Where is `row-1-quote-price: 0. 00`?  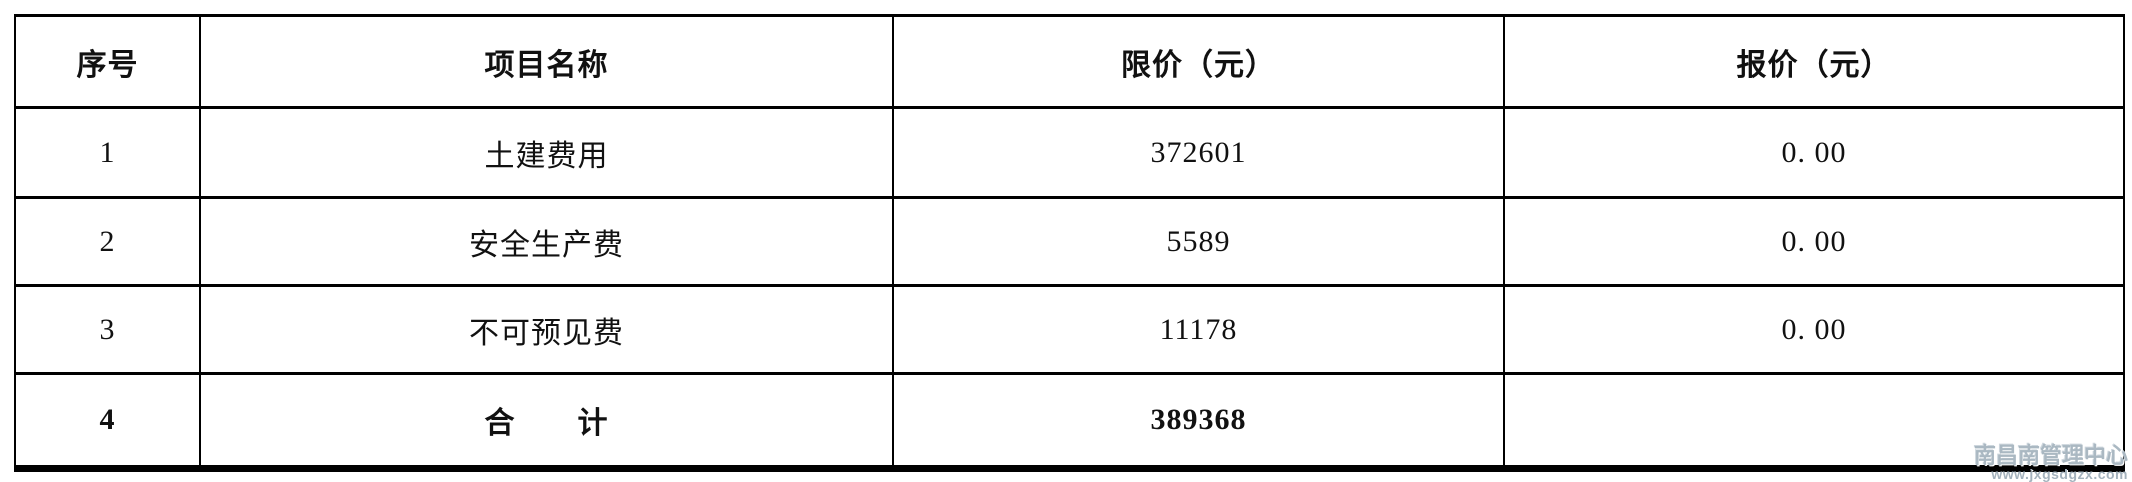 row-1-quote-price: 0. 00 is located at coordinates (1814, 154).